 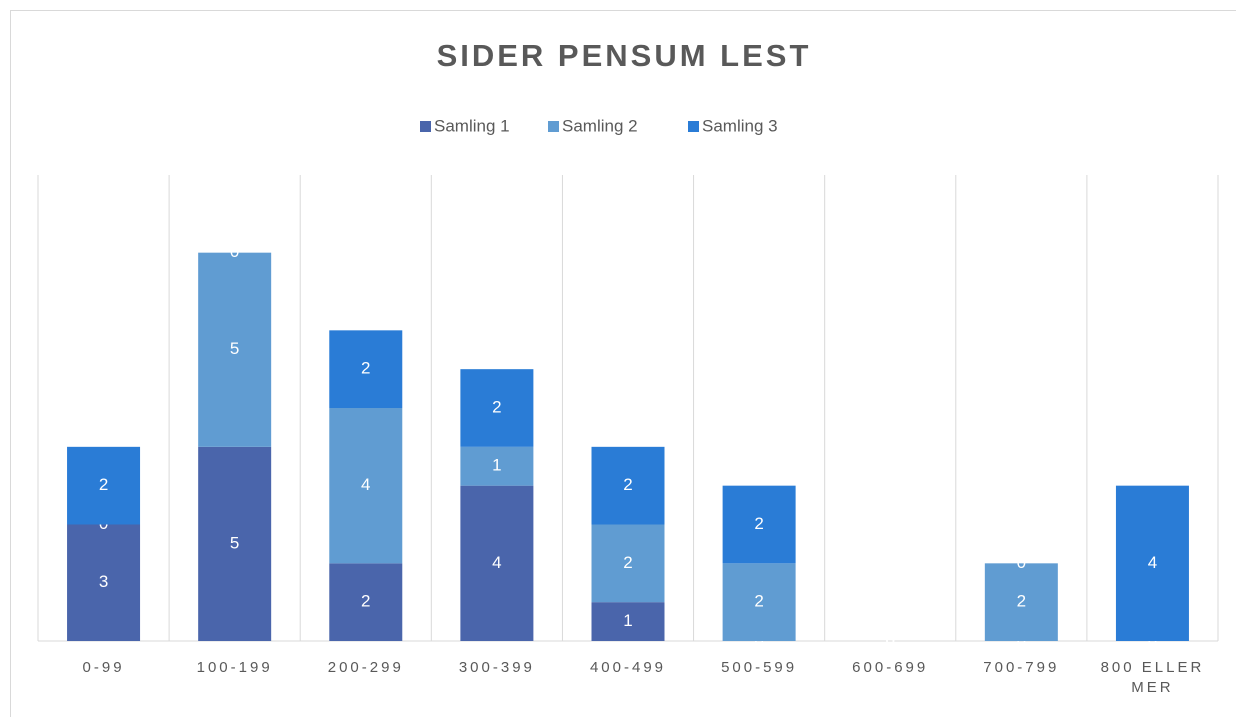 I want to click on x-tick-label: 500-599, so click(x=759, y=667).